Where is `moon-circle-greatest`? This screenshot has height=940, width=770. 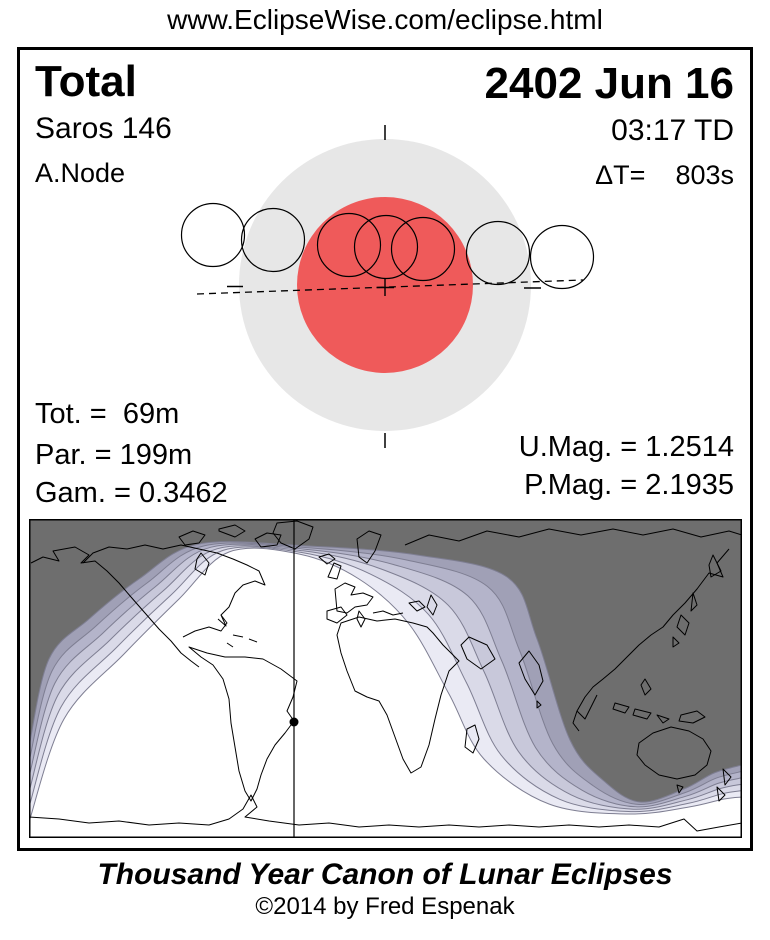 moon-circle-greatest is located at coordinates (386, 247).